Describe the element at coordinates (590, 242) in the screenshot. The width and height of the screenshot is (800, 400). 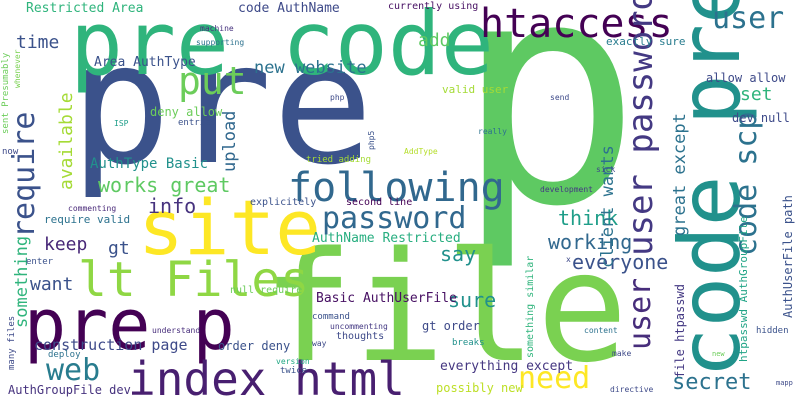
I see `word-working: working` at that location.